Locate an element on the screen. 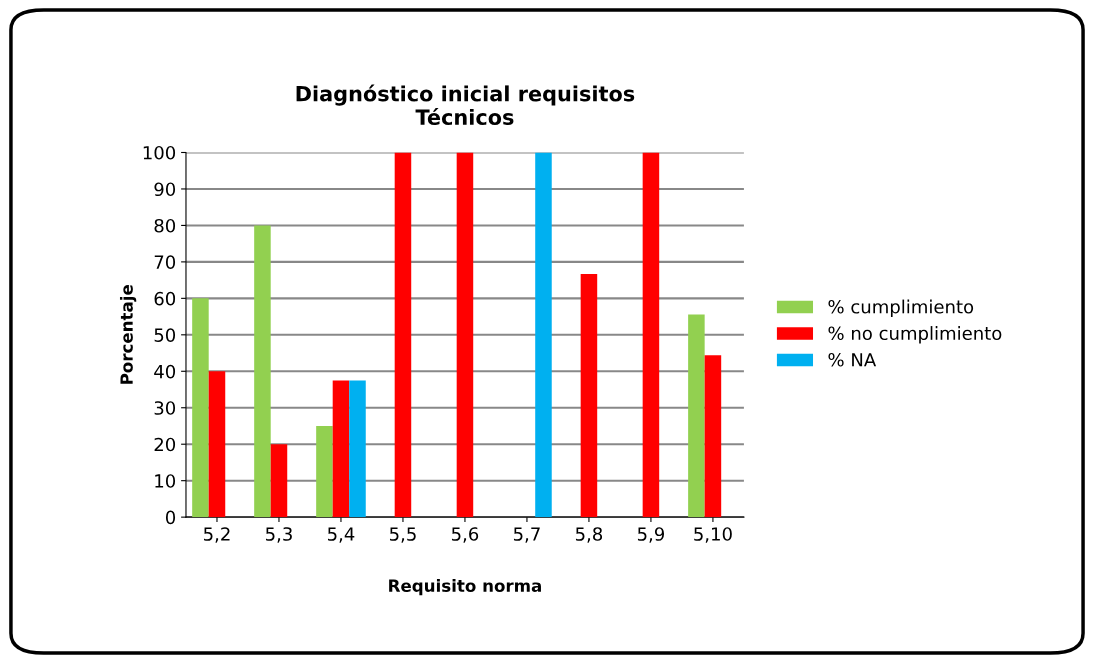 The width and height of the screenshot is (1094, 663). x-tick-label: 5,7 is located at coordinates (526, 535).